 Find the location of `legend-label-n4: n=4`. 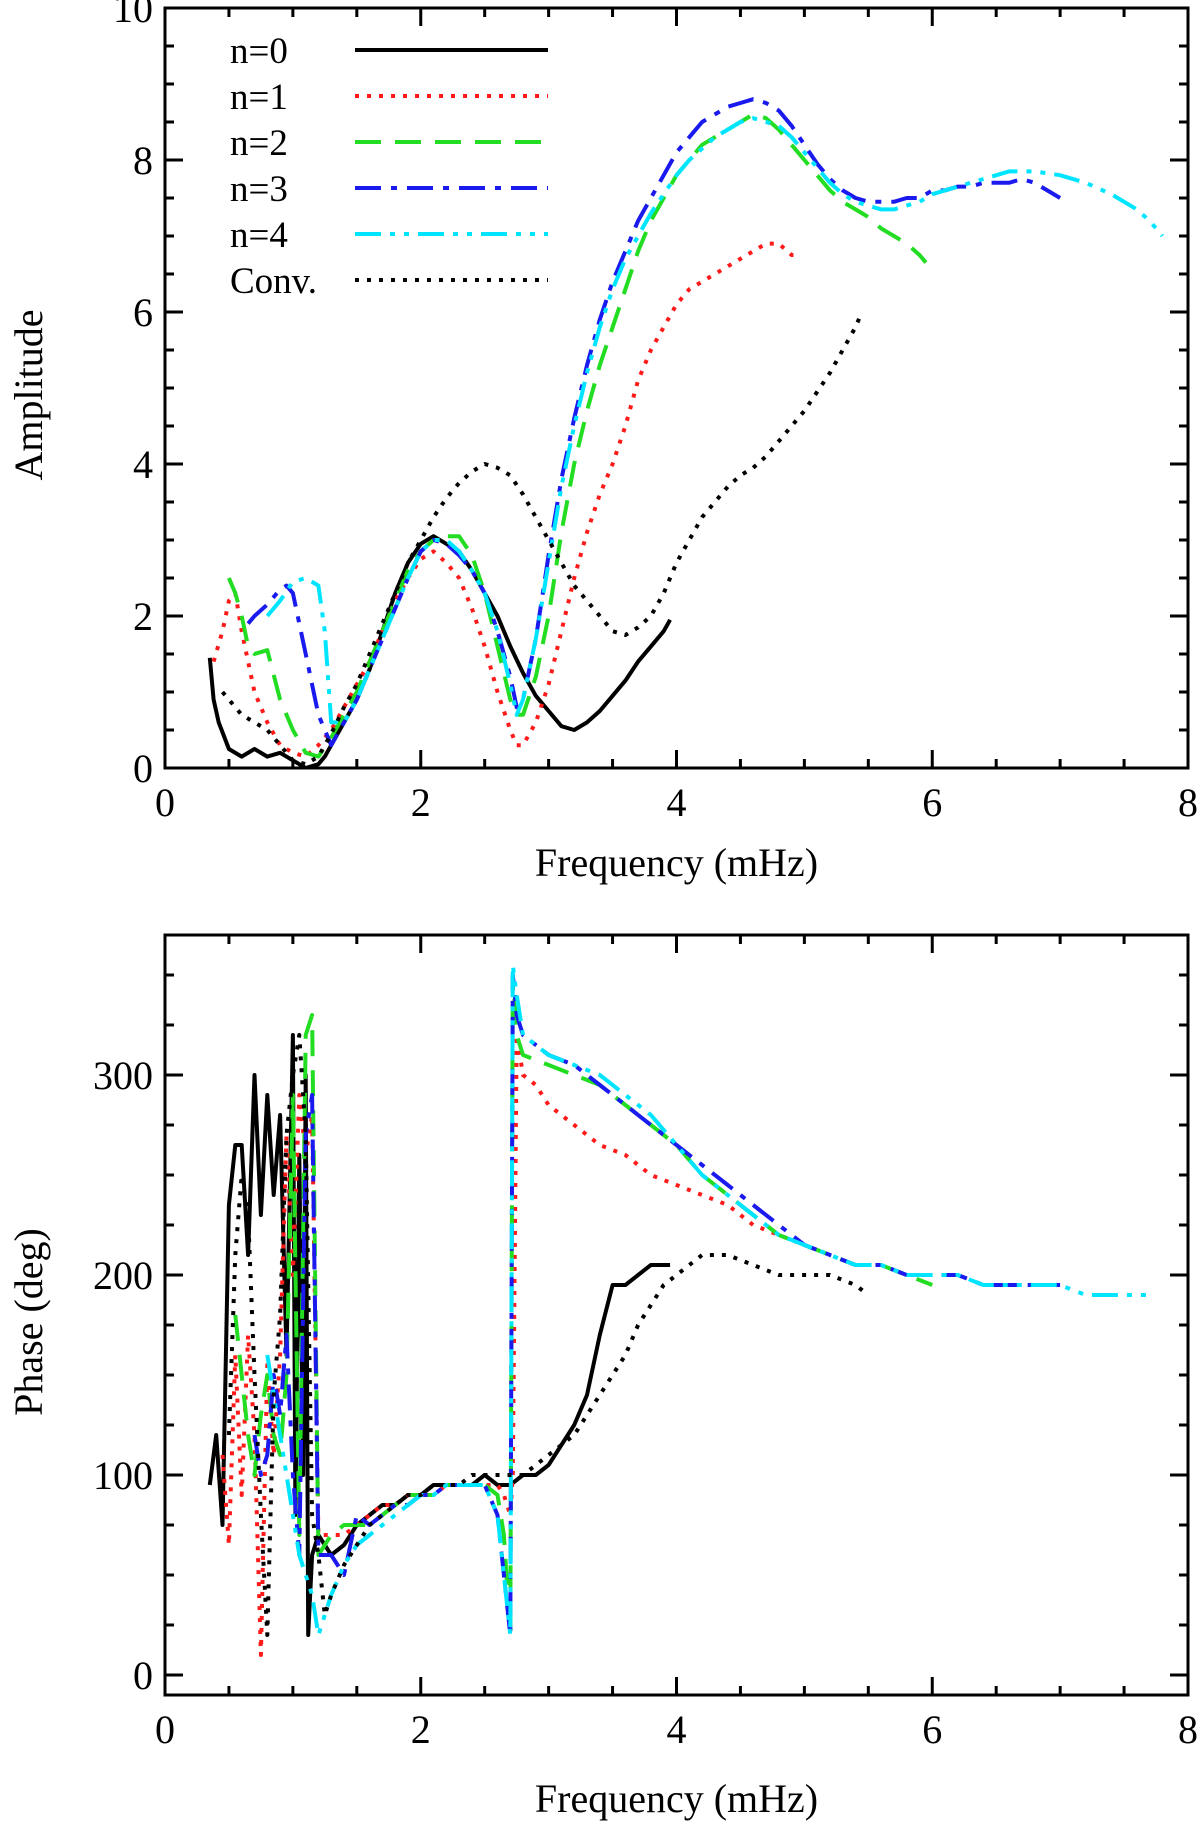

legend-label-n4: n=4 is located at coordinates (259, 235).